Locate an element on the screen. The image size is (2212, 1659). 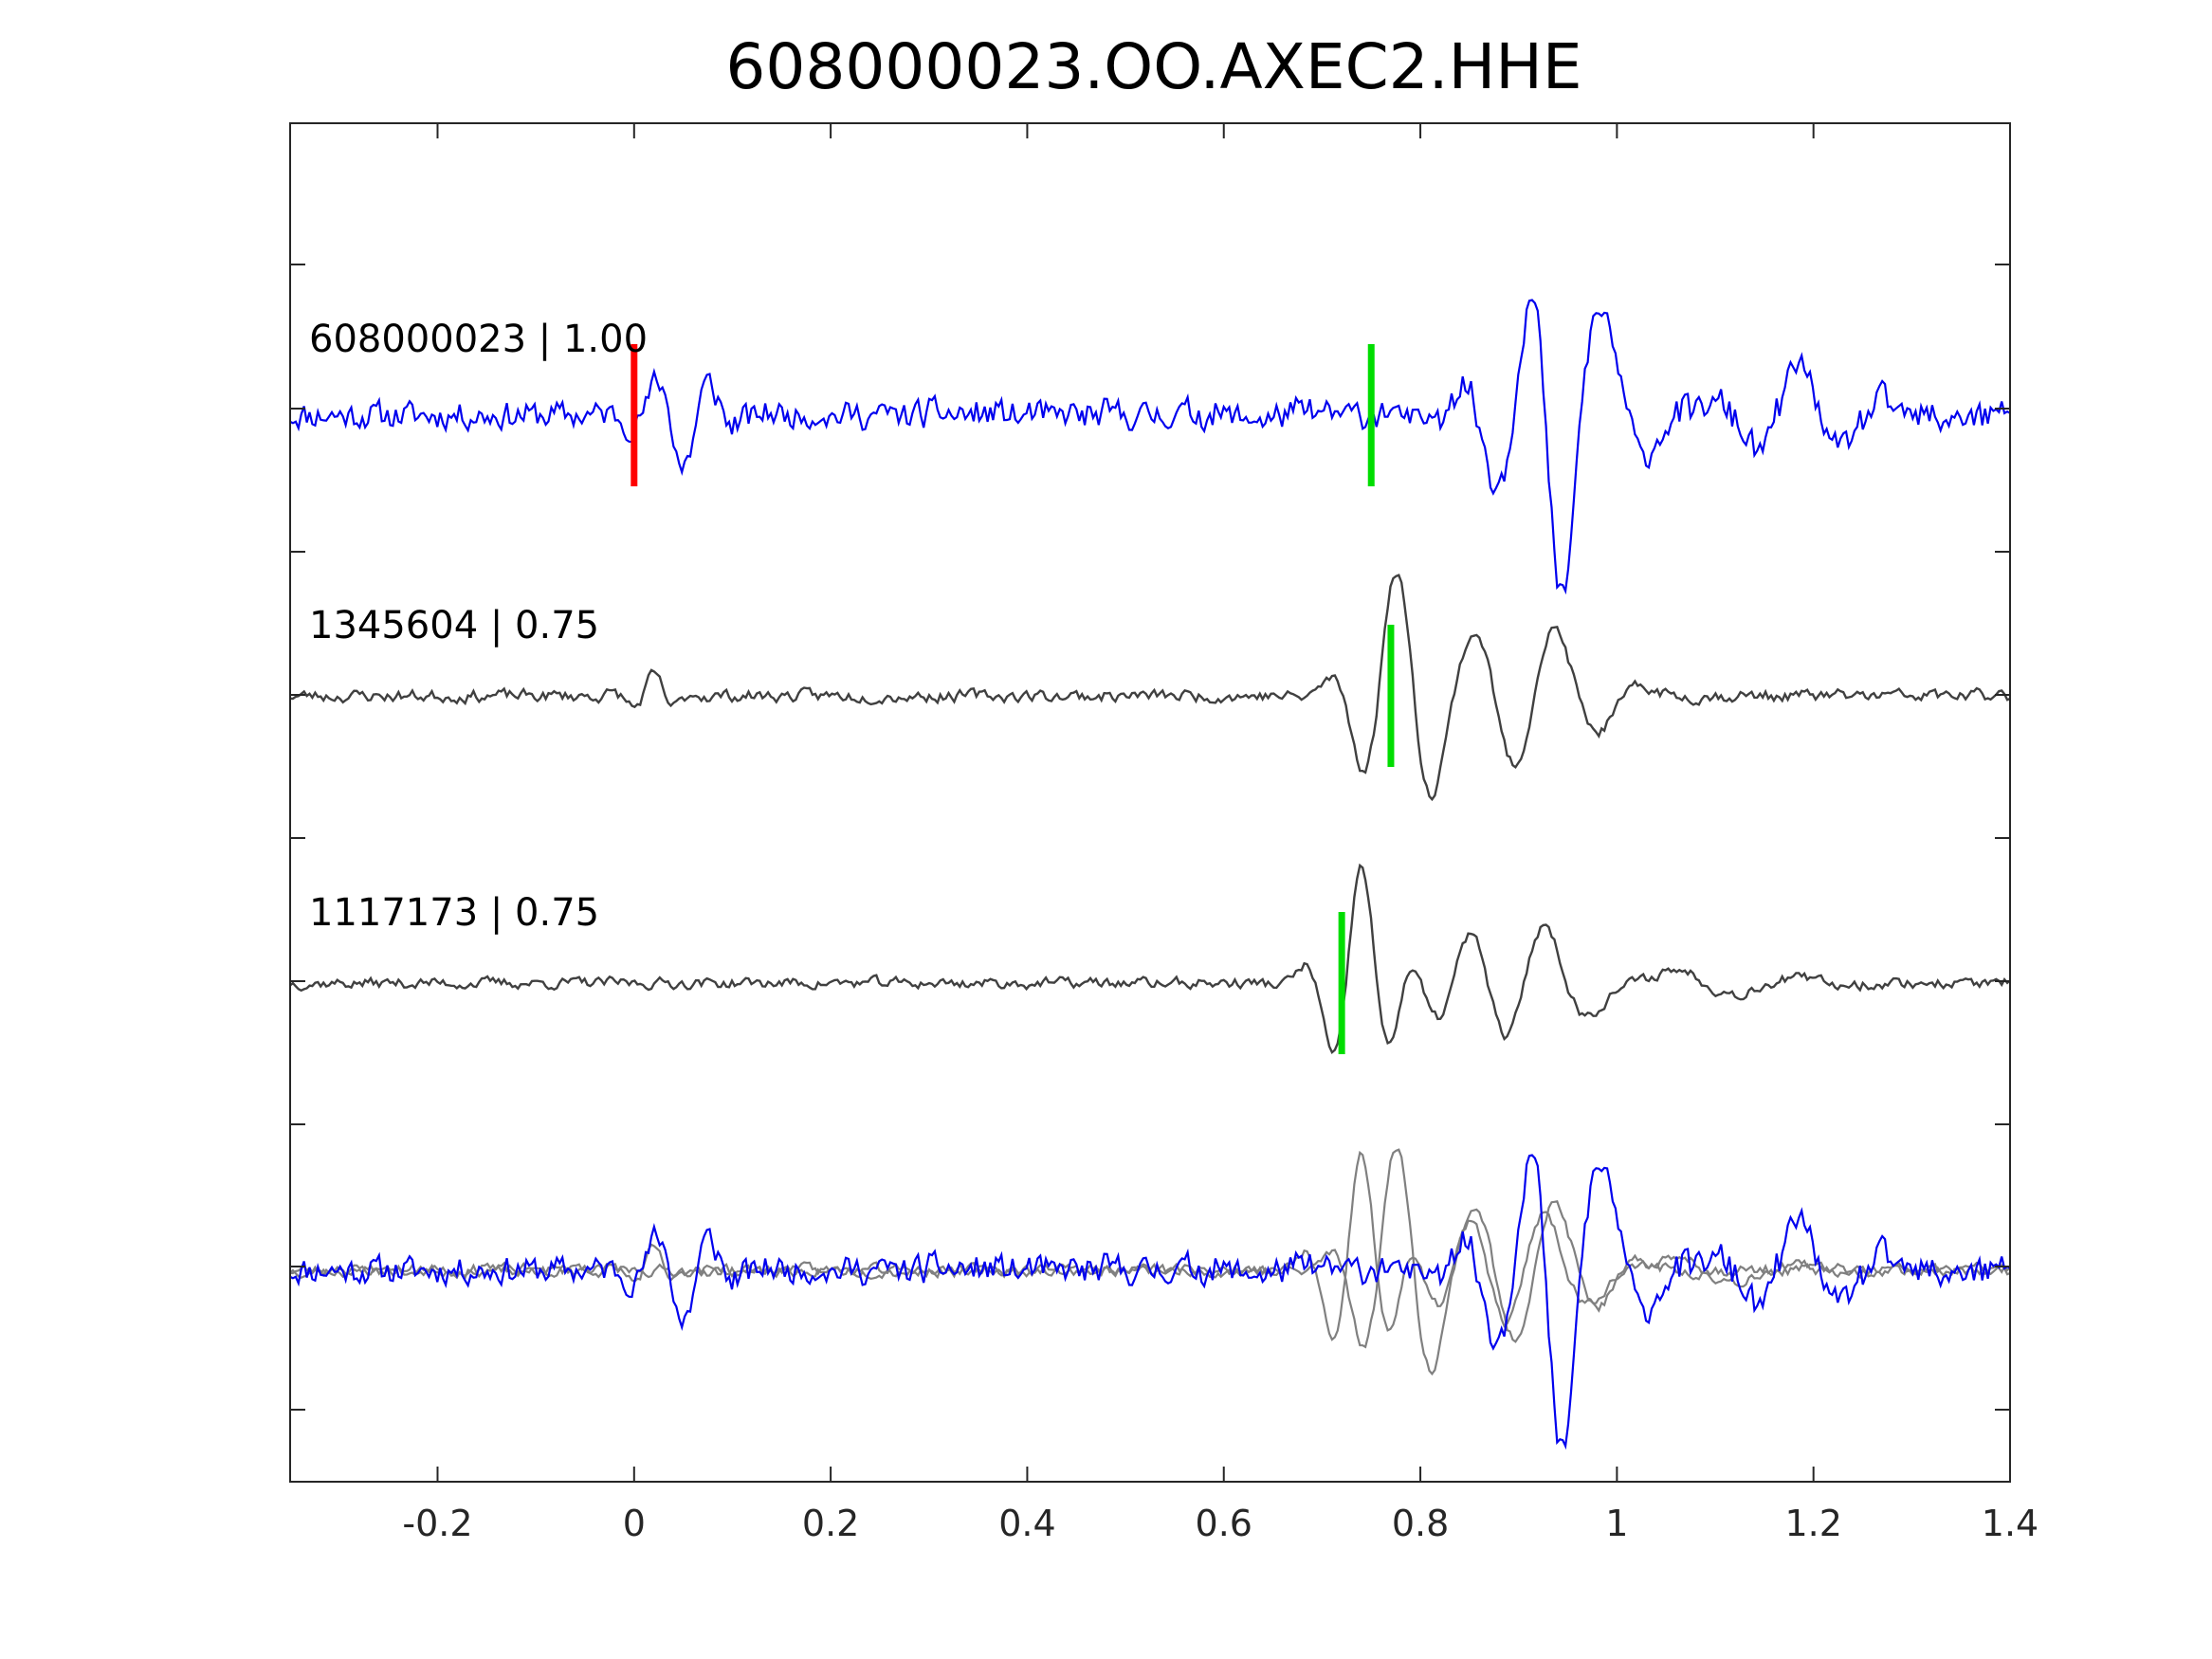
x-tick-label: 0.8 is located at coordinates (1420, 1523).